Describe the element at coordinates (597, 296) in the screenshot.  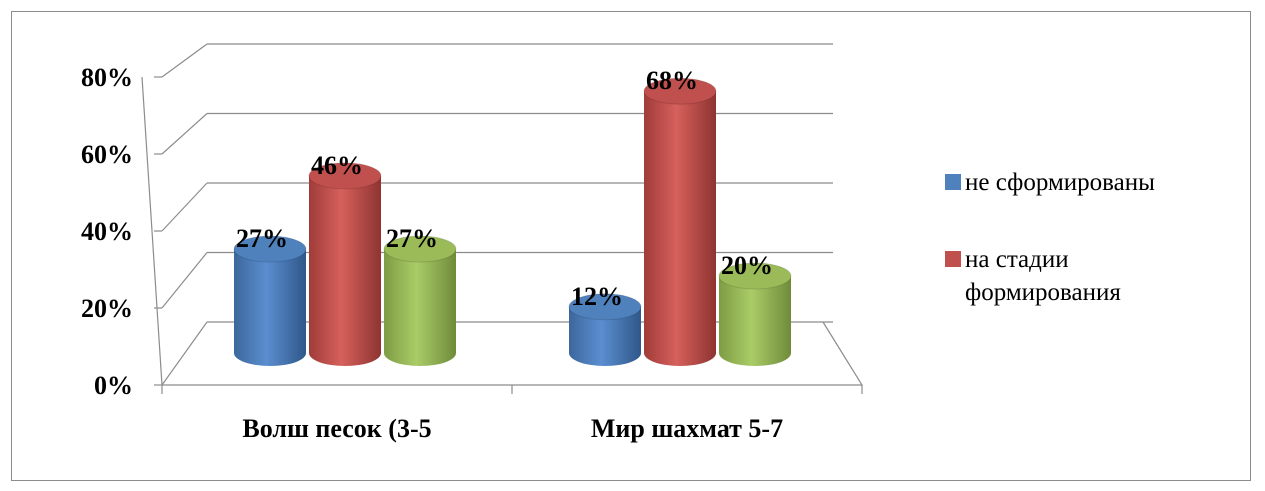
I see `data-label: 12%` at that location.